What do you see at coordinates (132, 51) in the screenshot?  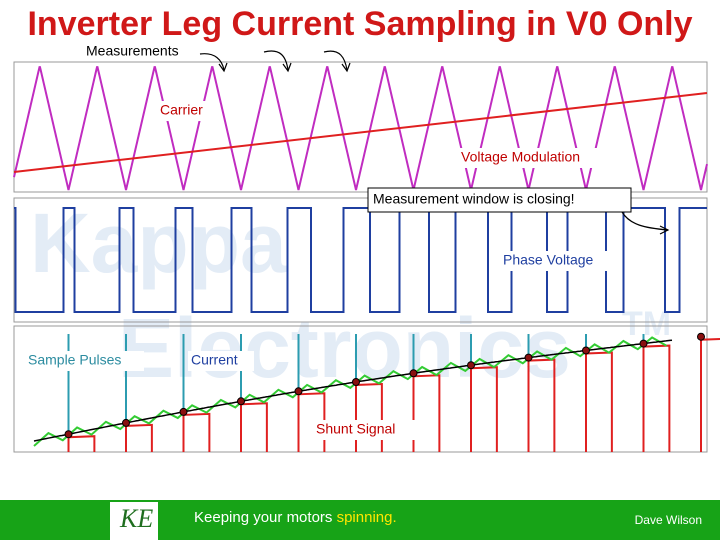 I see `label: Measurements` at bounding box center [132, 51].